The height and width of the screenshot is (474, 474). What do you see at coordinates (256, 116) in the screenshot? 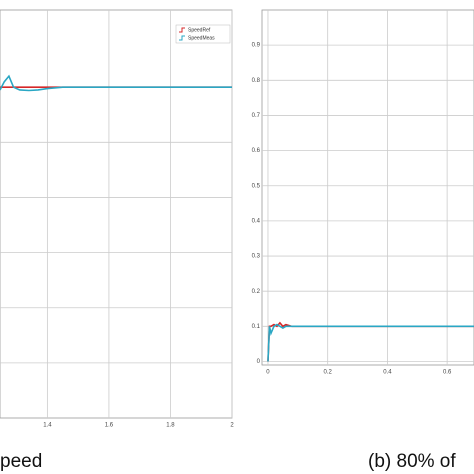
I see `y-tick-label: 0.7` at bounding box center [256, 116].